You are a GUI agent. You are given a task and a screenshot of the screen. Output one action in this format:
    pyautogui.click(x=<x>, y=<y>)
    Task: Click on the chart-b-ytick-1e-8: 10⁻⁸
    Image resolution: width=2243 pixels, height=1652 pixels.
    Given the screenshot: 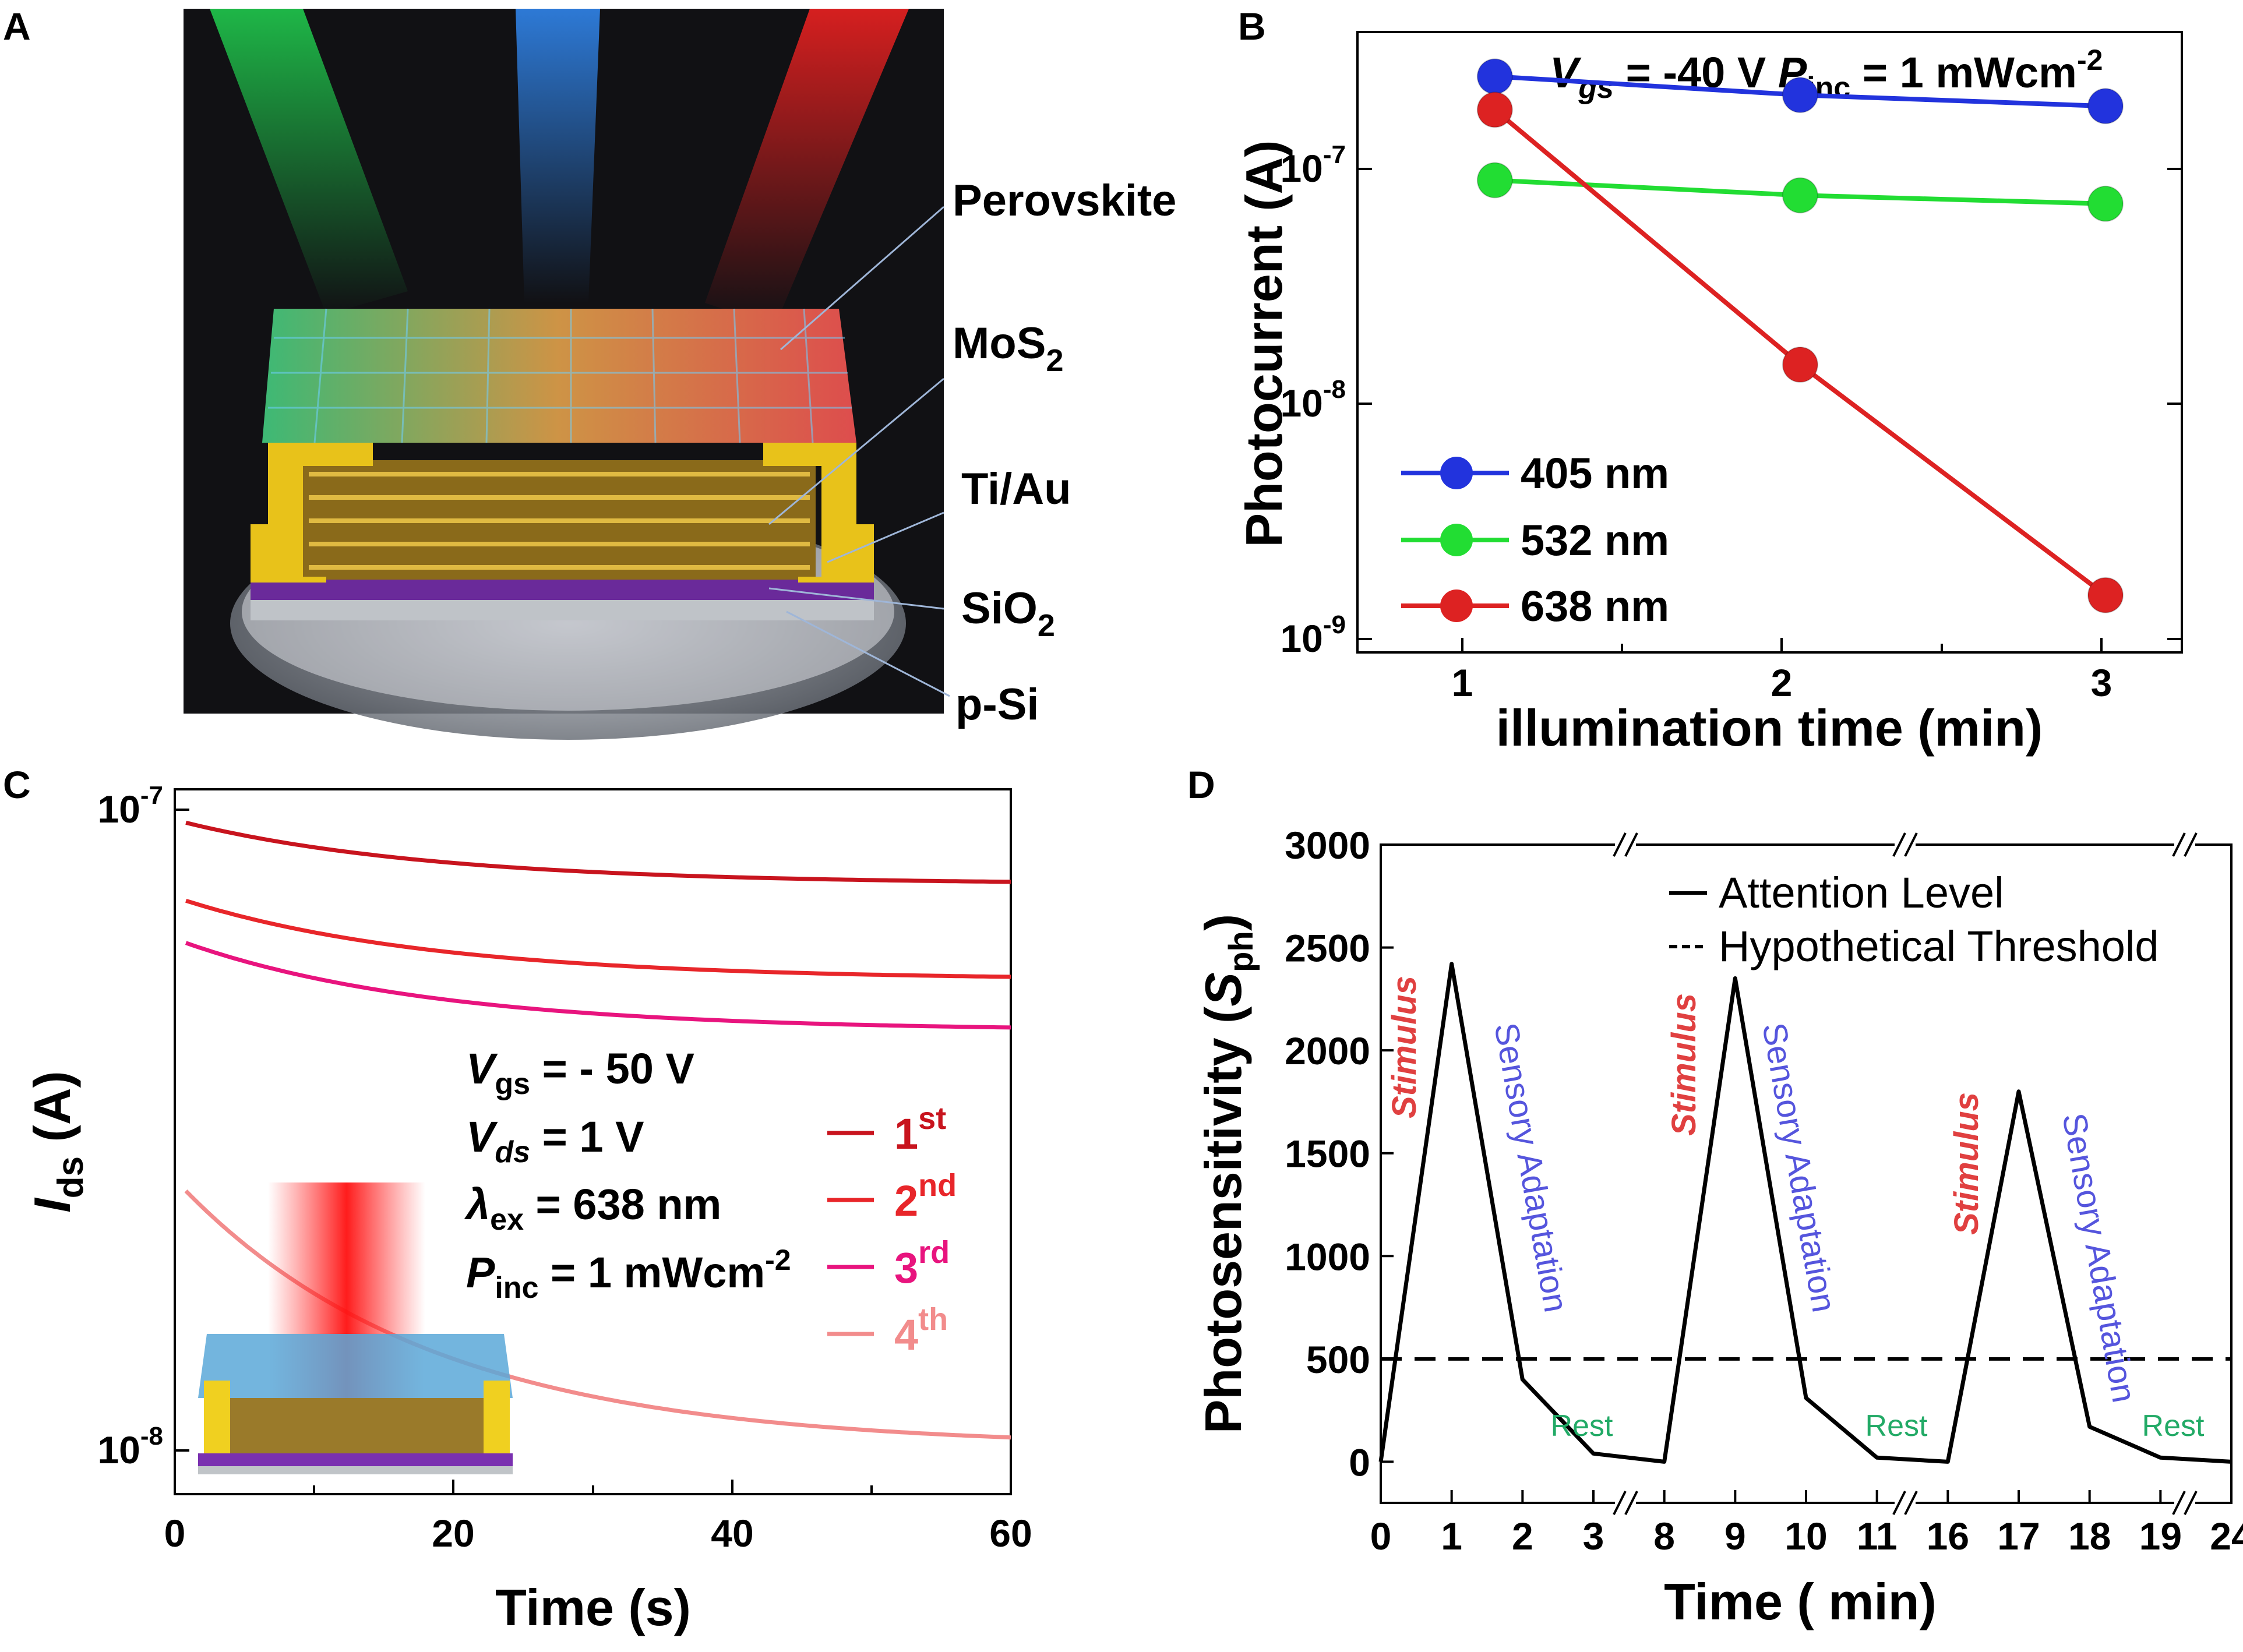 What is the action you would take?
    pyautogui.click(x=1313, y=400)
    